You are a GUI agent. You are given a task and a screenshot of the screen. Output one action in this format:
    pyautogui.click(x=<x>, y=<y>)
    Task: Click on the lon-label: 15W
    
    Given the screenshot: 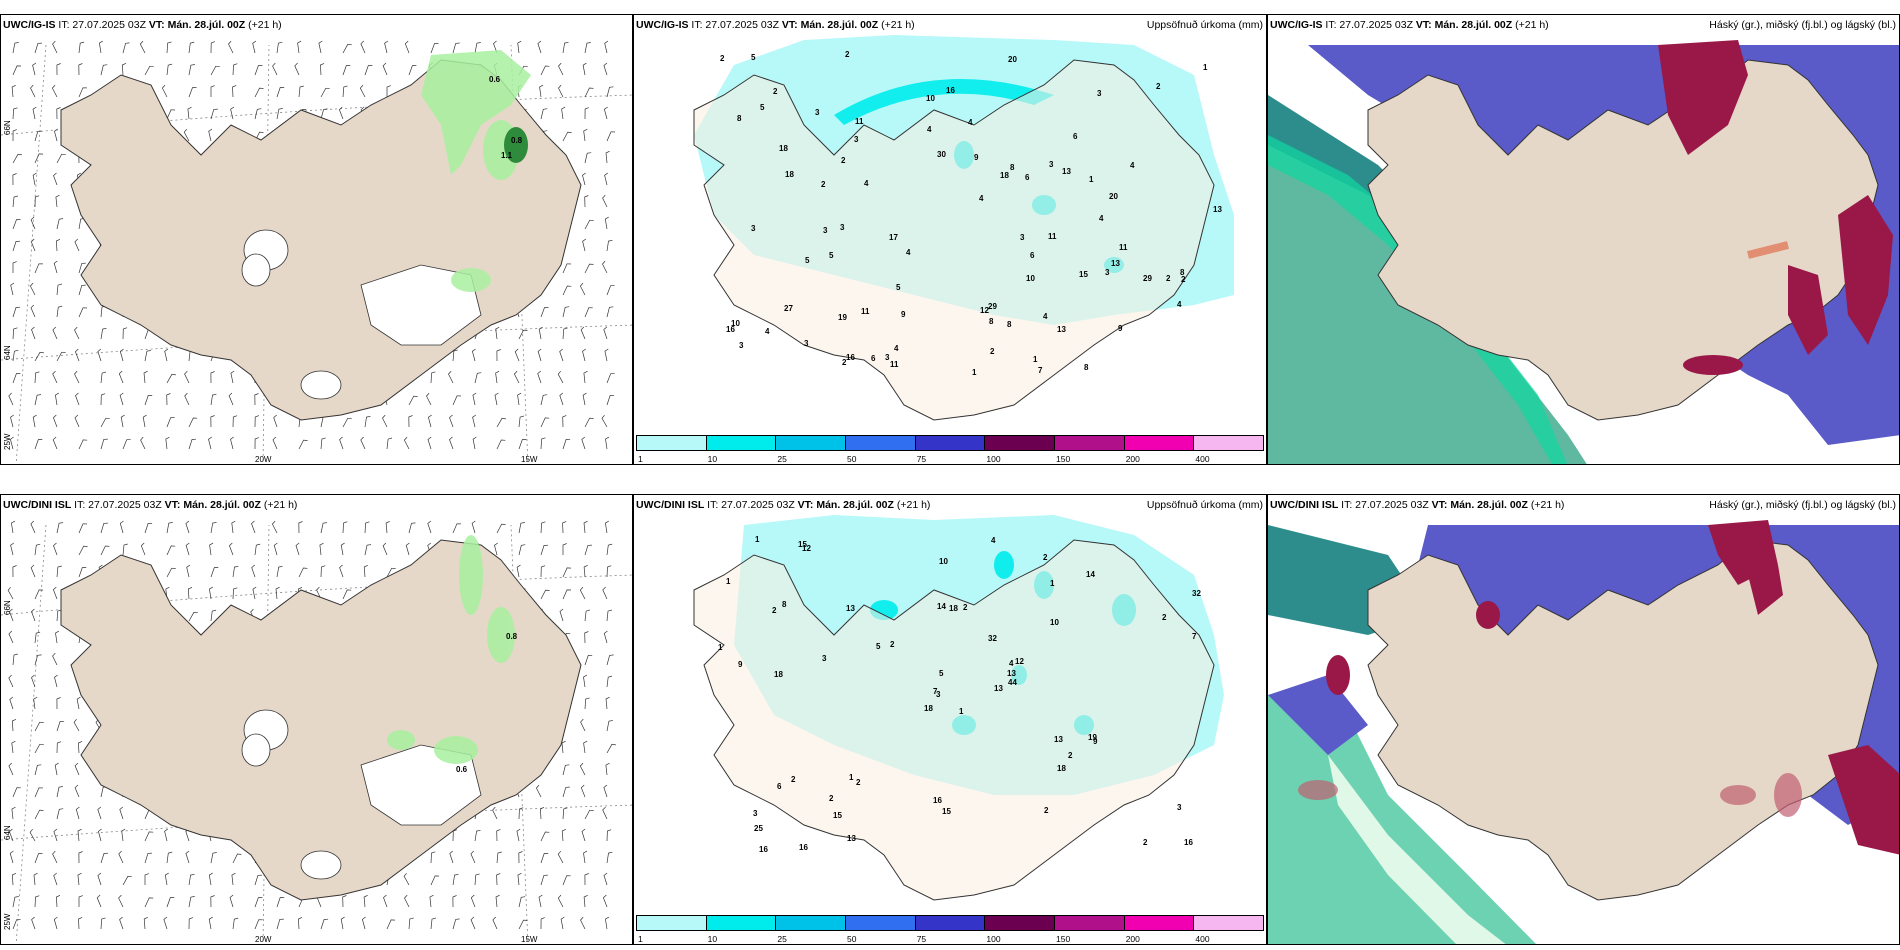 What is the action you would take?
    pyautogui.click(x=529, y=939)
    